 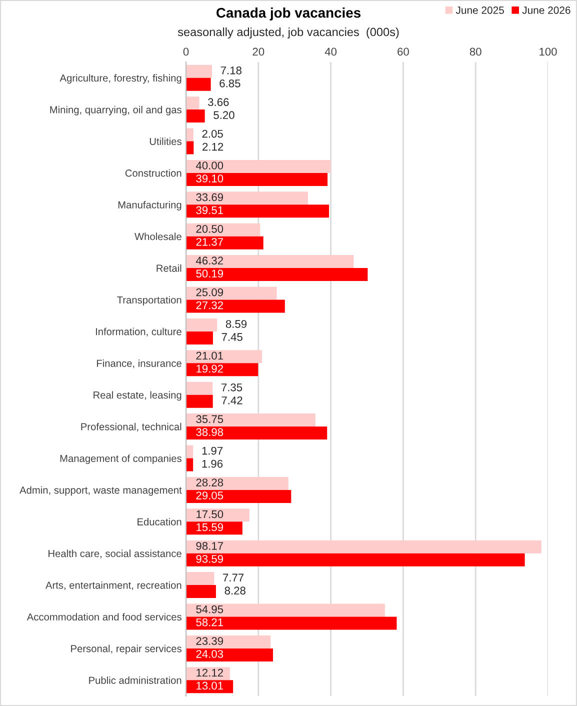 I want to click on y-tick-label: Retail, so click(x=169, y=268).